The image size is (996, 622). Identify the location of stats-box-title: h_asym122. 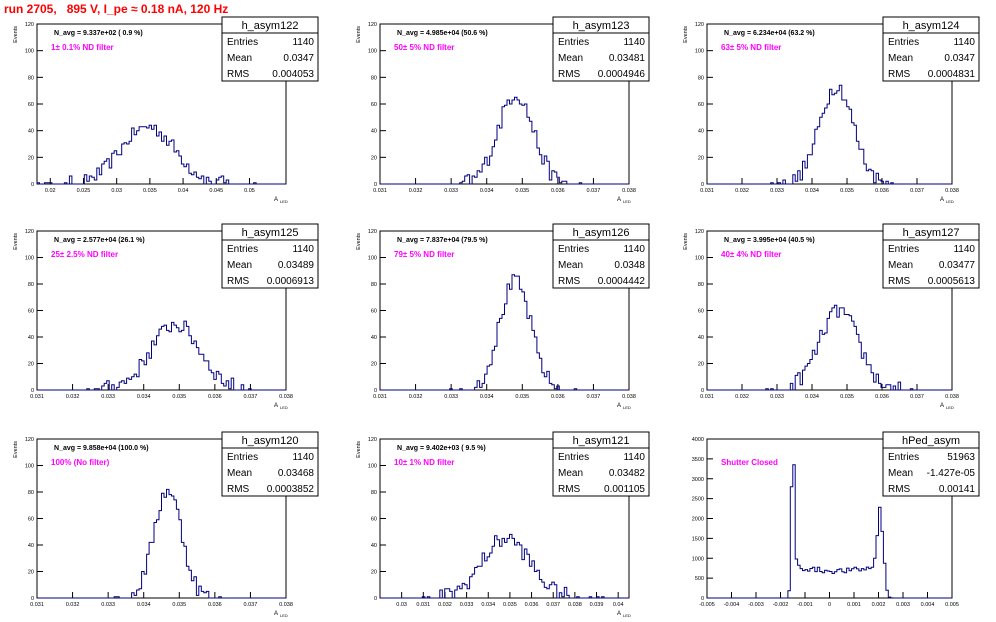
(270, 26).